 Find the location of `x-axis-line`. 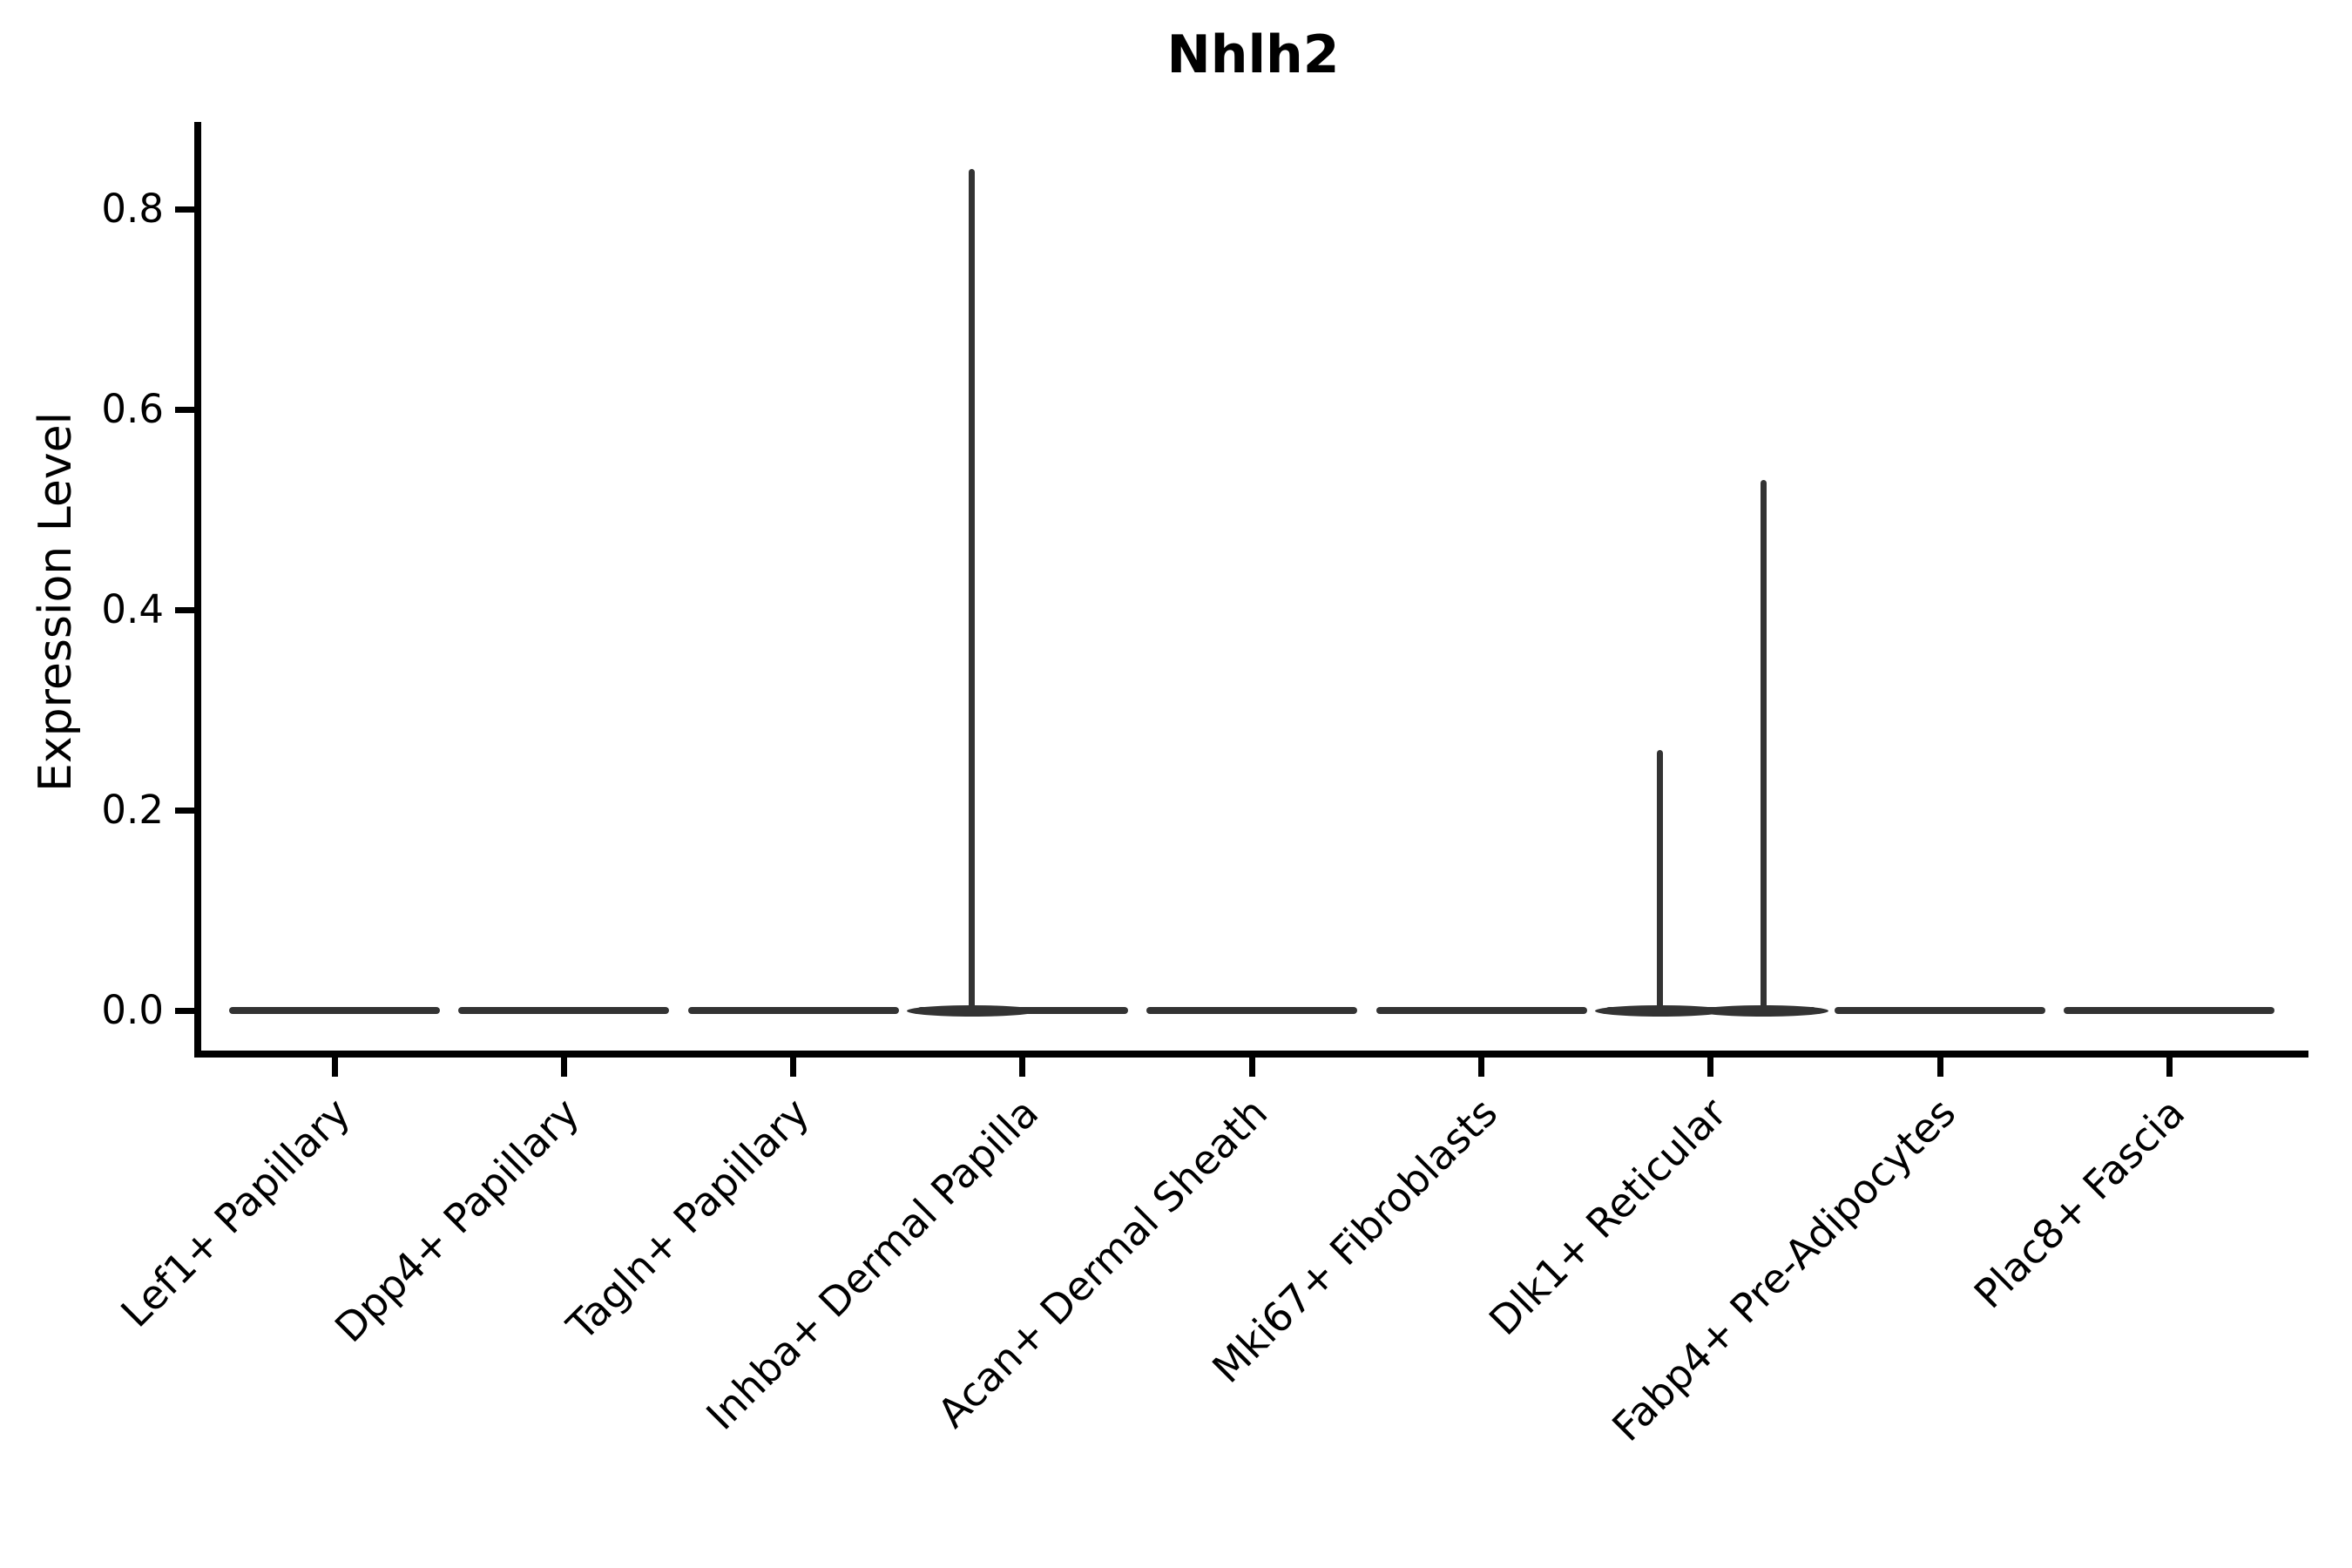

x-axis-line is located at coordinates (1251, 1054).